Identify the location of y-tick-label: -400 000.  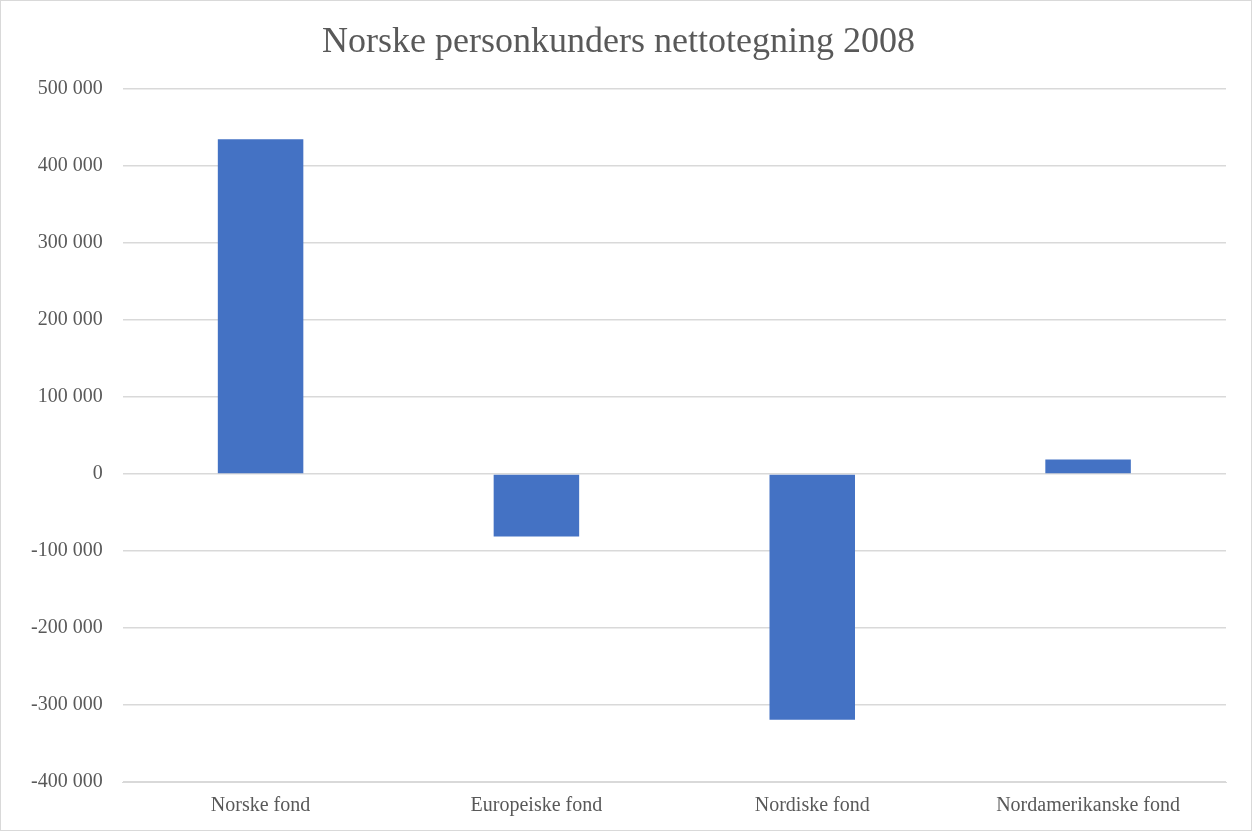
(66, 780).